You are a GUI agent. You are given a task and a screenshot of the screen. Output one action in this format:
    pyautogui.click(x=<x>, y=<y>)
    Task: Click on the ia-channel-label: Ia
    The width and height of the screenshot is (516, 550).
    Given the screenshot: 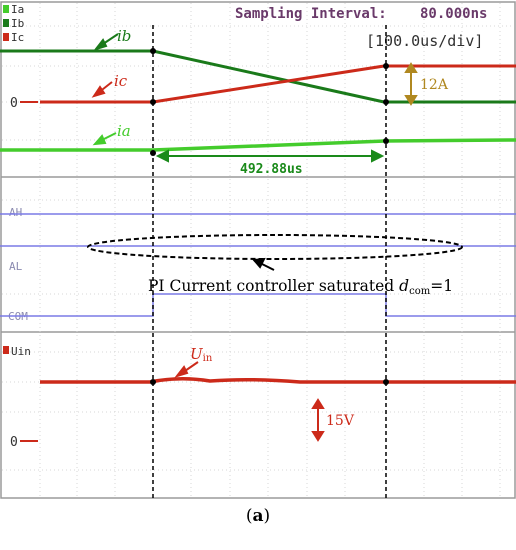 What is the action you would take?
    pyautogui.click(x=17, y=9)
    